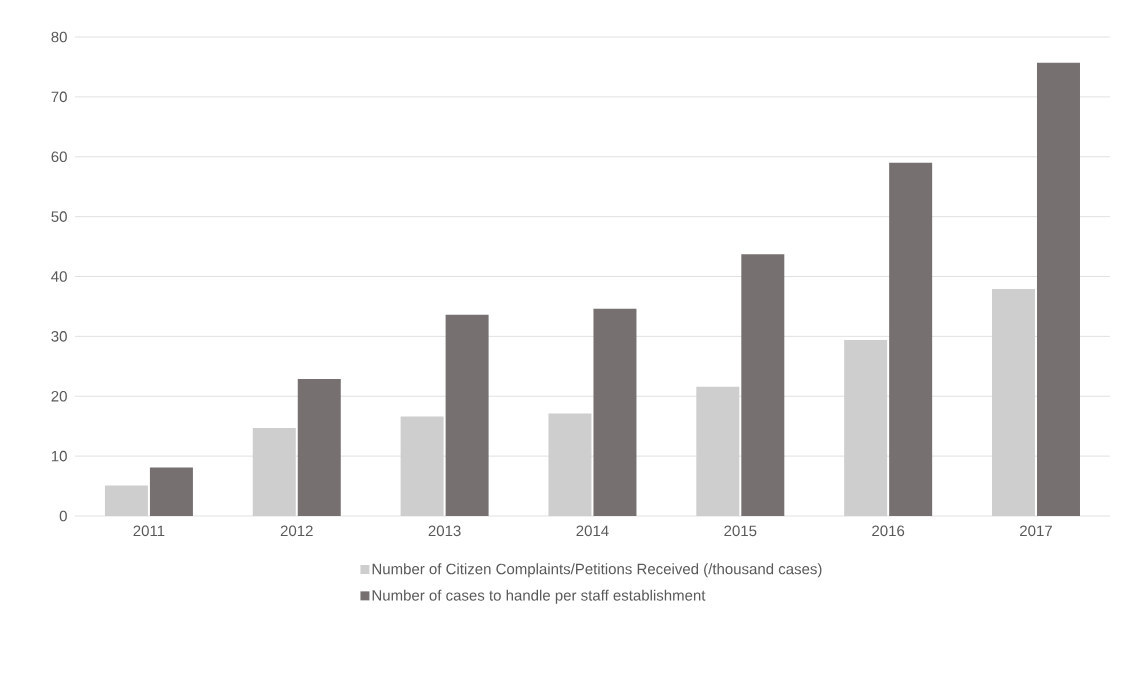 This screenshot has height=675, width=1147. What do you see at coordinates (296, 531) in the screenshot?
I see `x-tick-label: 2012` at bounding box center [296, 531].